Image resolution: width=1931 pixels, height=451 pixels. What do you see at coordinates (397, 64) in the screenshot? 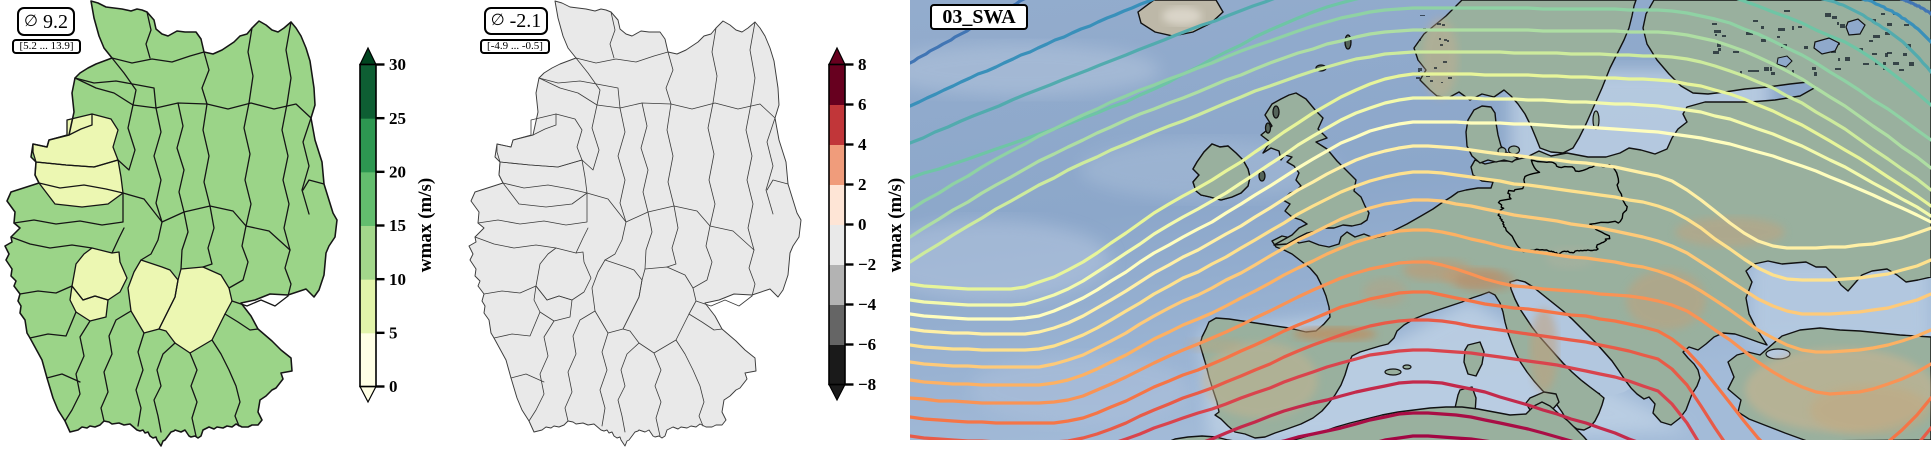
I see `svg-text: 30` at bounding box center [397, 64].